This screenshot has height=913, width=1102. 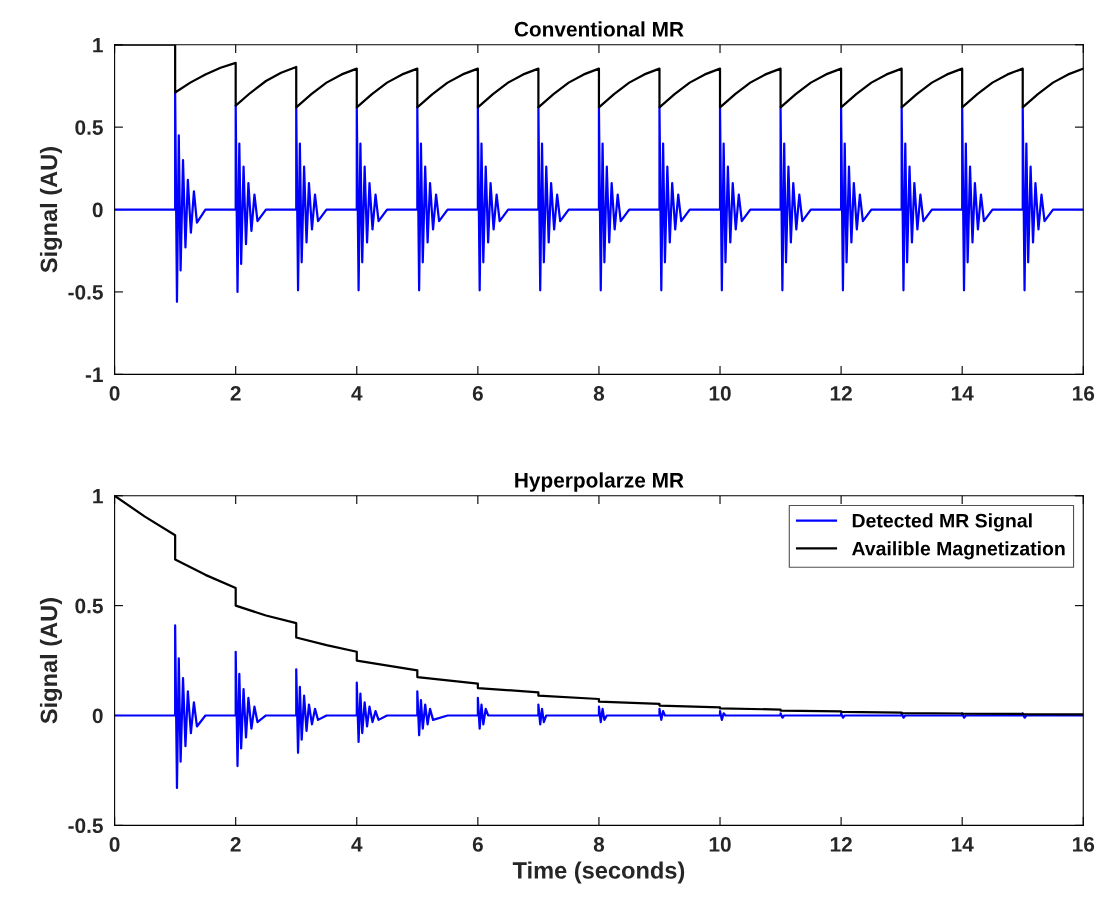 I want to click on x-axis-title: Time (seconds), so click(x=598, y=872).